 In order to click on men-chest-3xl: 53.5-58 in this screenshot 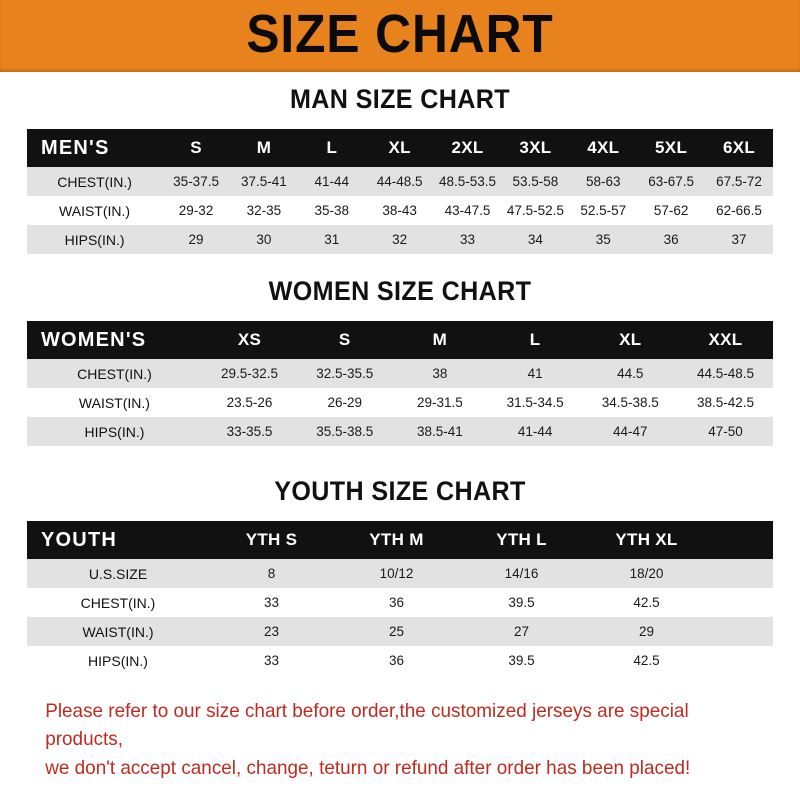, I will do `click(535, 181)`.